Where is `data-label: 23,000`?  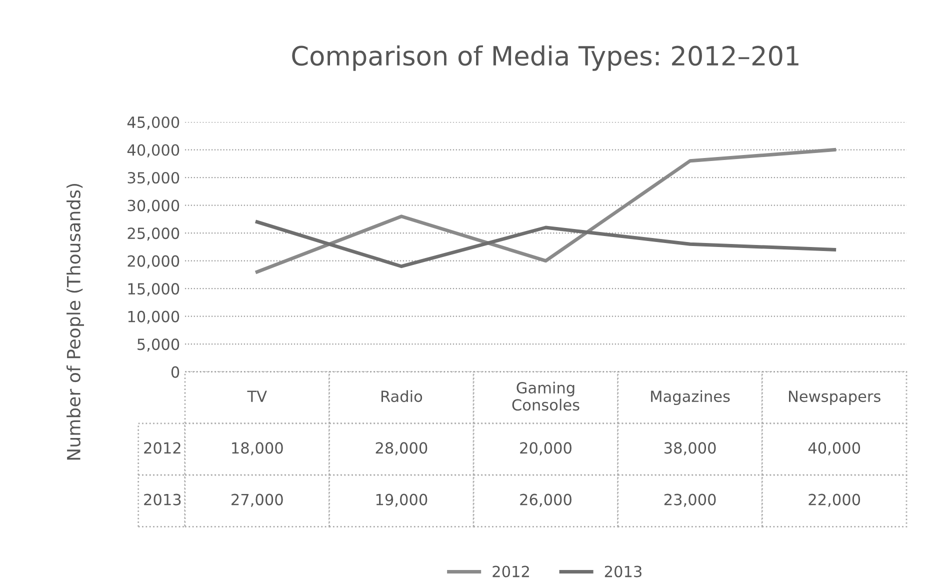
data-label: 23,000 is located at coordinates (690, 500).